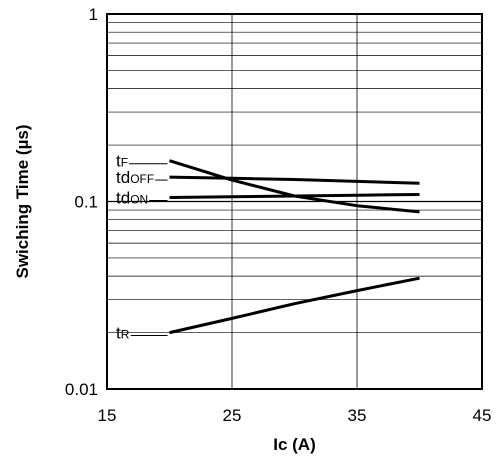 This screenshot has width=500, height=460. I want to click on series-line-tR, so click(294, 305).